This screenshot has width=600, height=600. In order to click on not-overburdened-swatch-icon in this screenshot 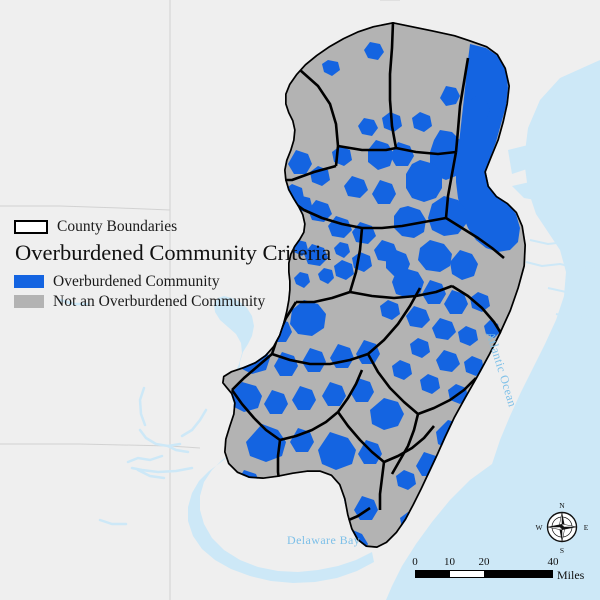, I will do `click(29, 301)`.